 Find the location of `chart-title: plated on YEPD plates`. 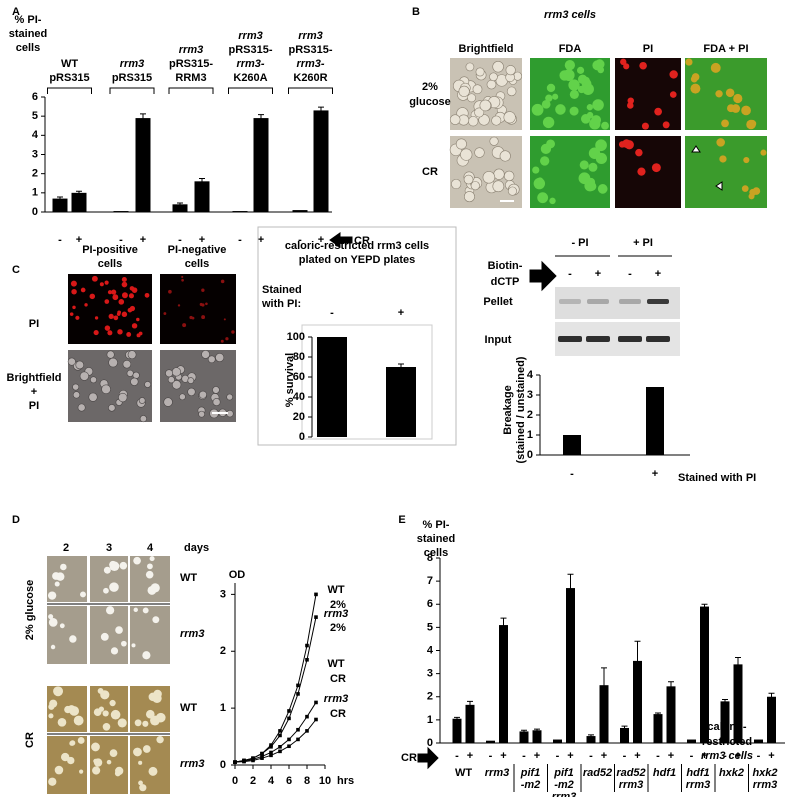

chart-title: plated on YEPD plates is located at coordinates (357, 260).